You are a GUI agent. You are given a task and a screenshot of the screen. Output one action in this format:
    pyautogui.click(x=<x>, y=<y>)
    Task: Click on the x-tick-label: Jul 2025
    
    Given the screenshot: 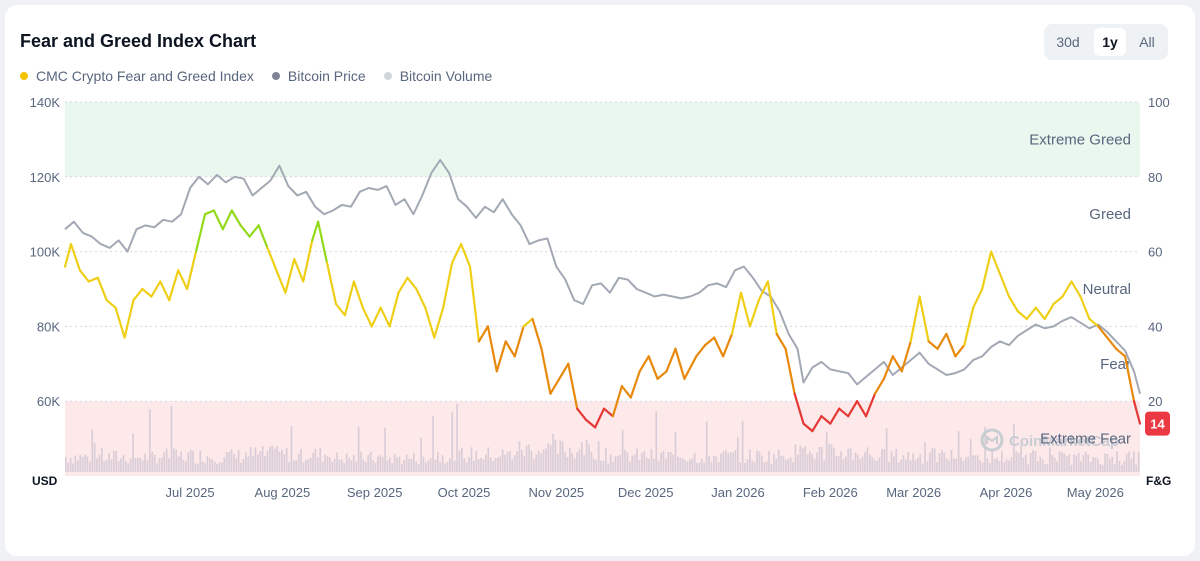 What is the action you would take?
    pyautogui.click(x=189, y=492)
    